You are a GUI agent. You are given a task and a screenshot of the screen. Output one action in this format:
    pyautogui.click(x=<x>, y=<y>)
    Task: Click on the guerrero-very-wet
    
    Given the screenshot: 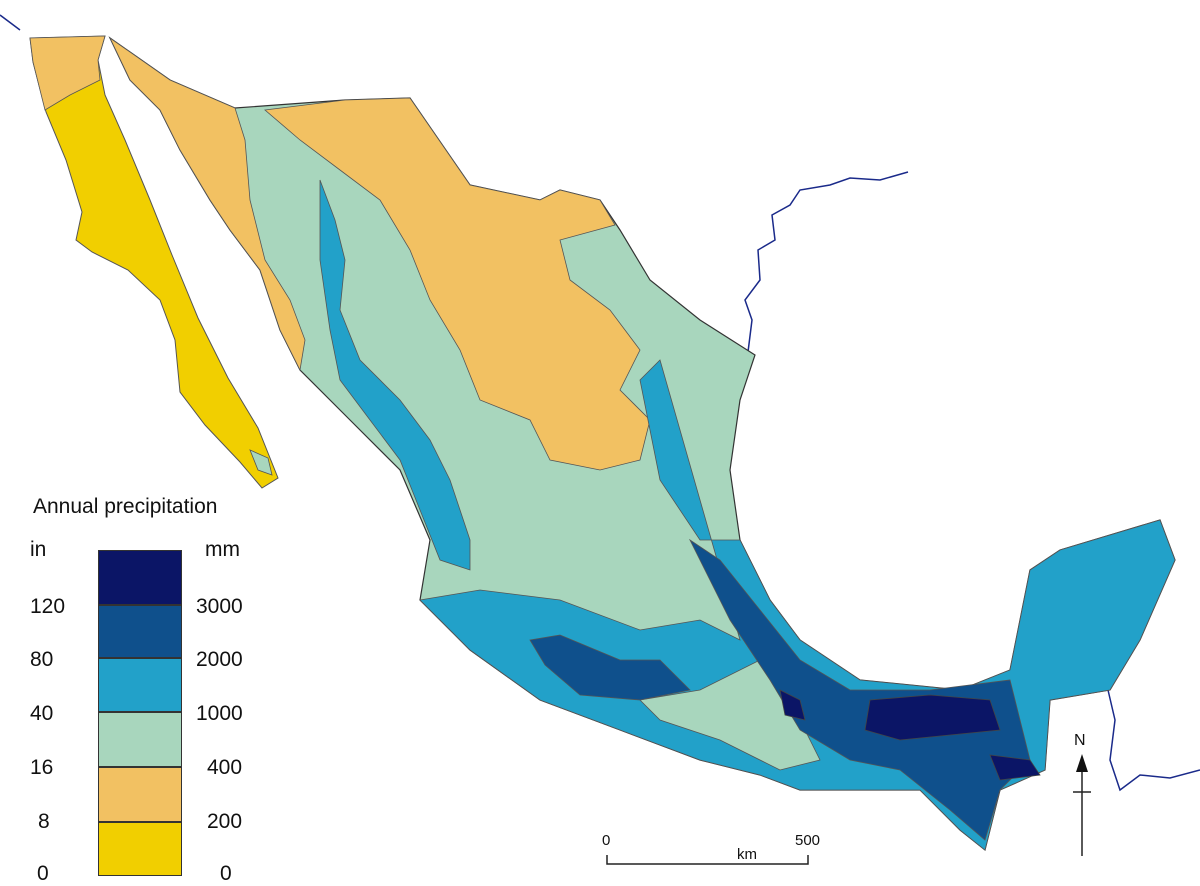 What is the action you would take?
    pyautogui.click(x=610, y=667)
    